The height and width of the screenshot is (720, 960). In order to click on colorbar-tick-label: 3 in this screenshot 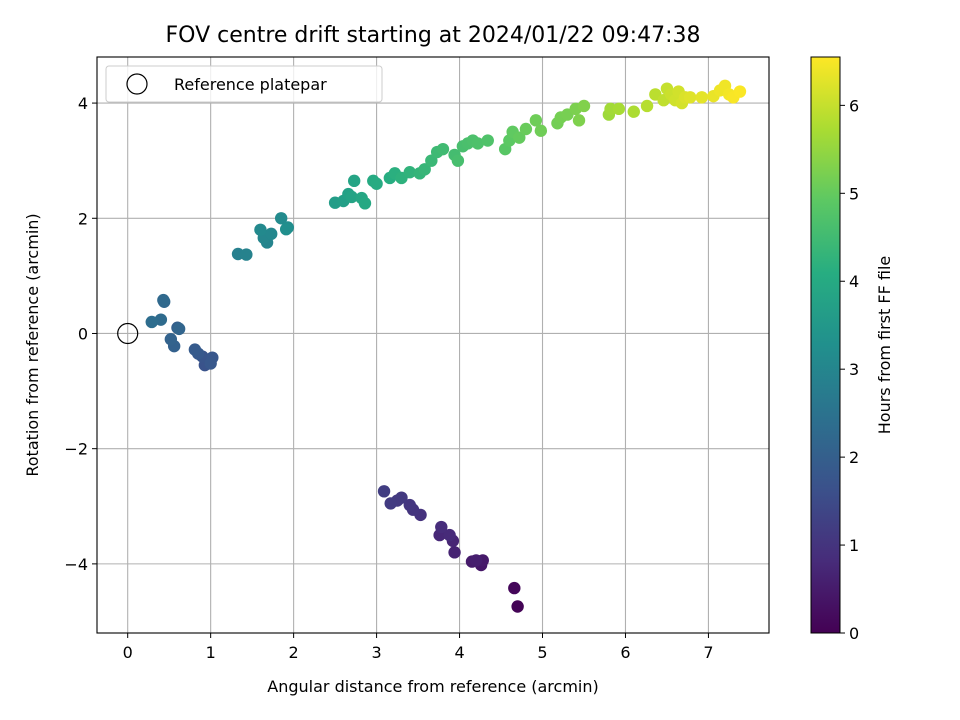, I will do `click(854, 369)`.